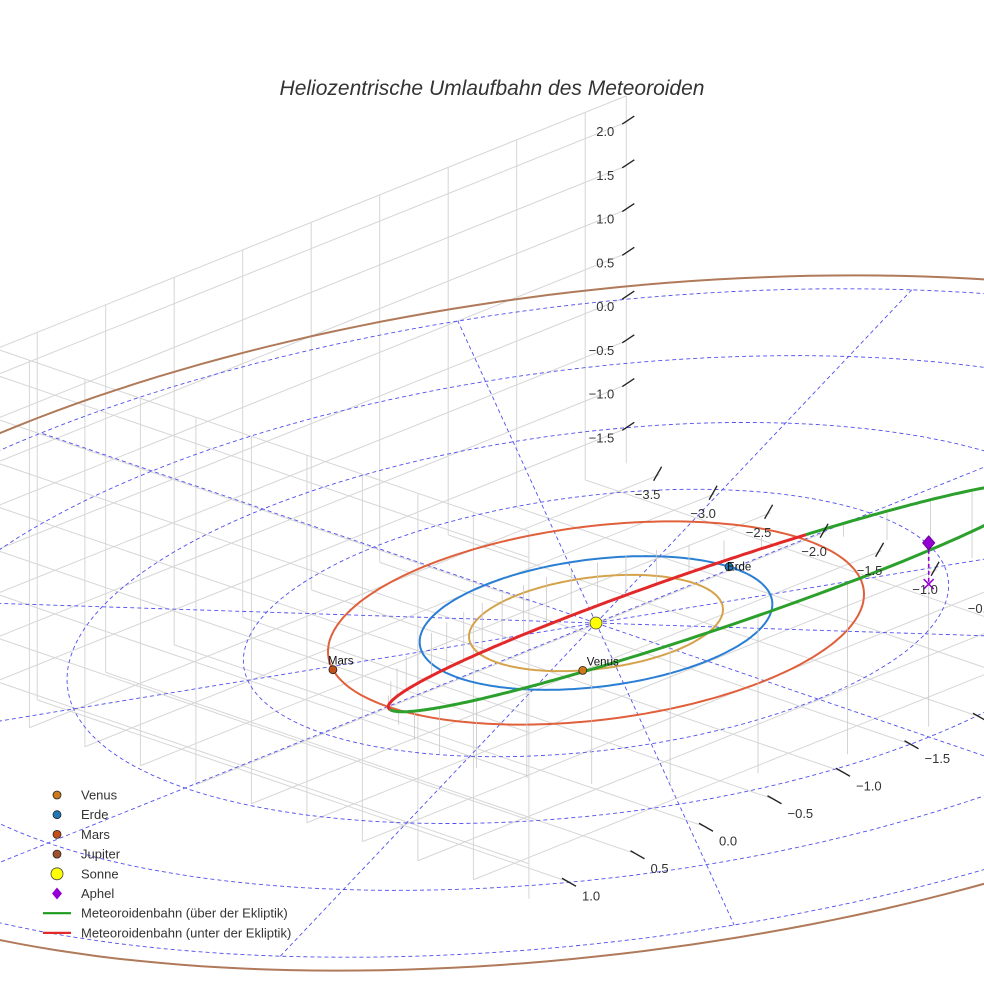 The height and width of the screenshot is (984, 984). I want to click on x-tick-label: −1.0, so click(925, 589).